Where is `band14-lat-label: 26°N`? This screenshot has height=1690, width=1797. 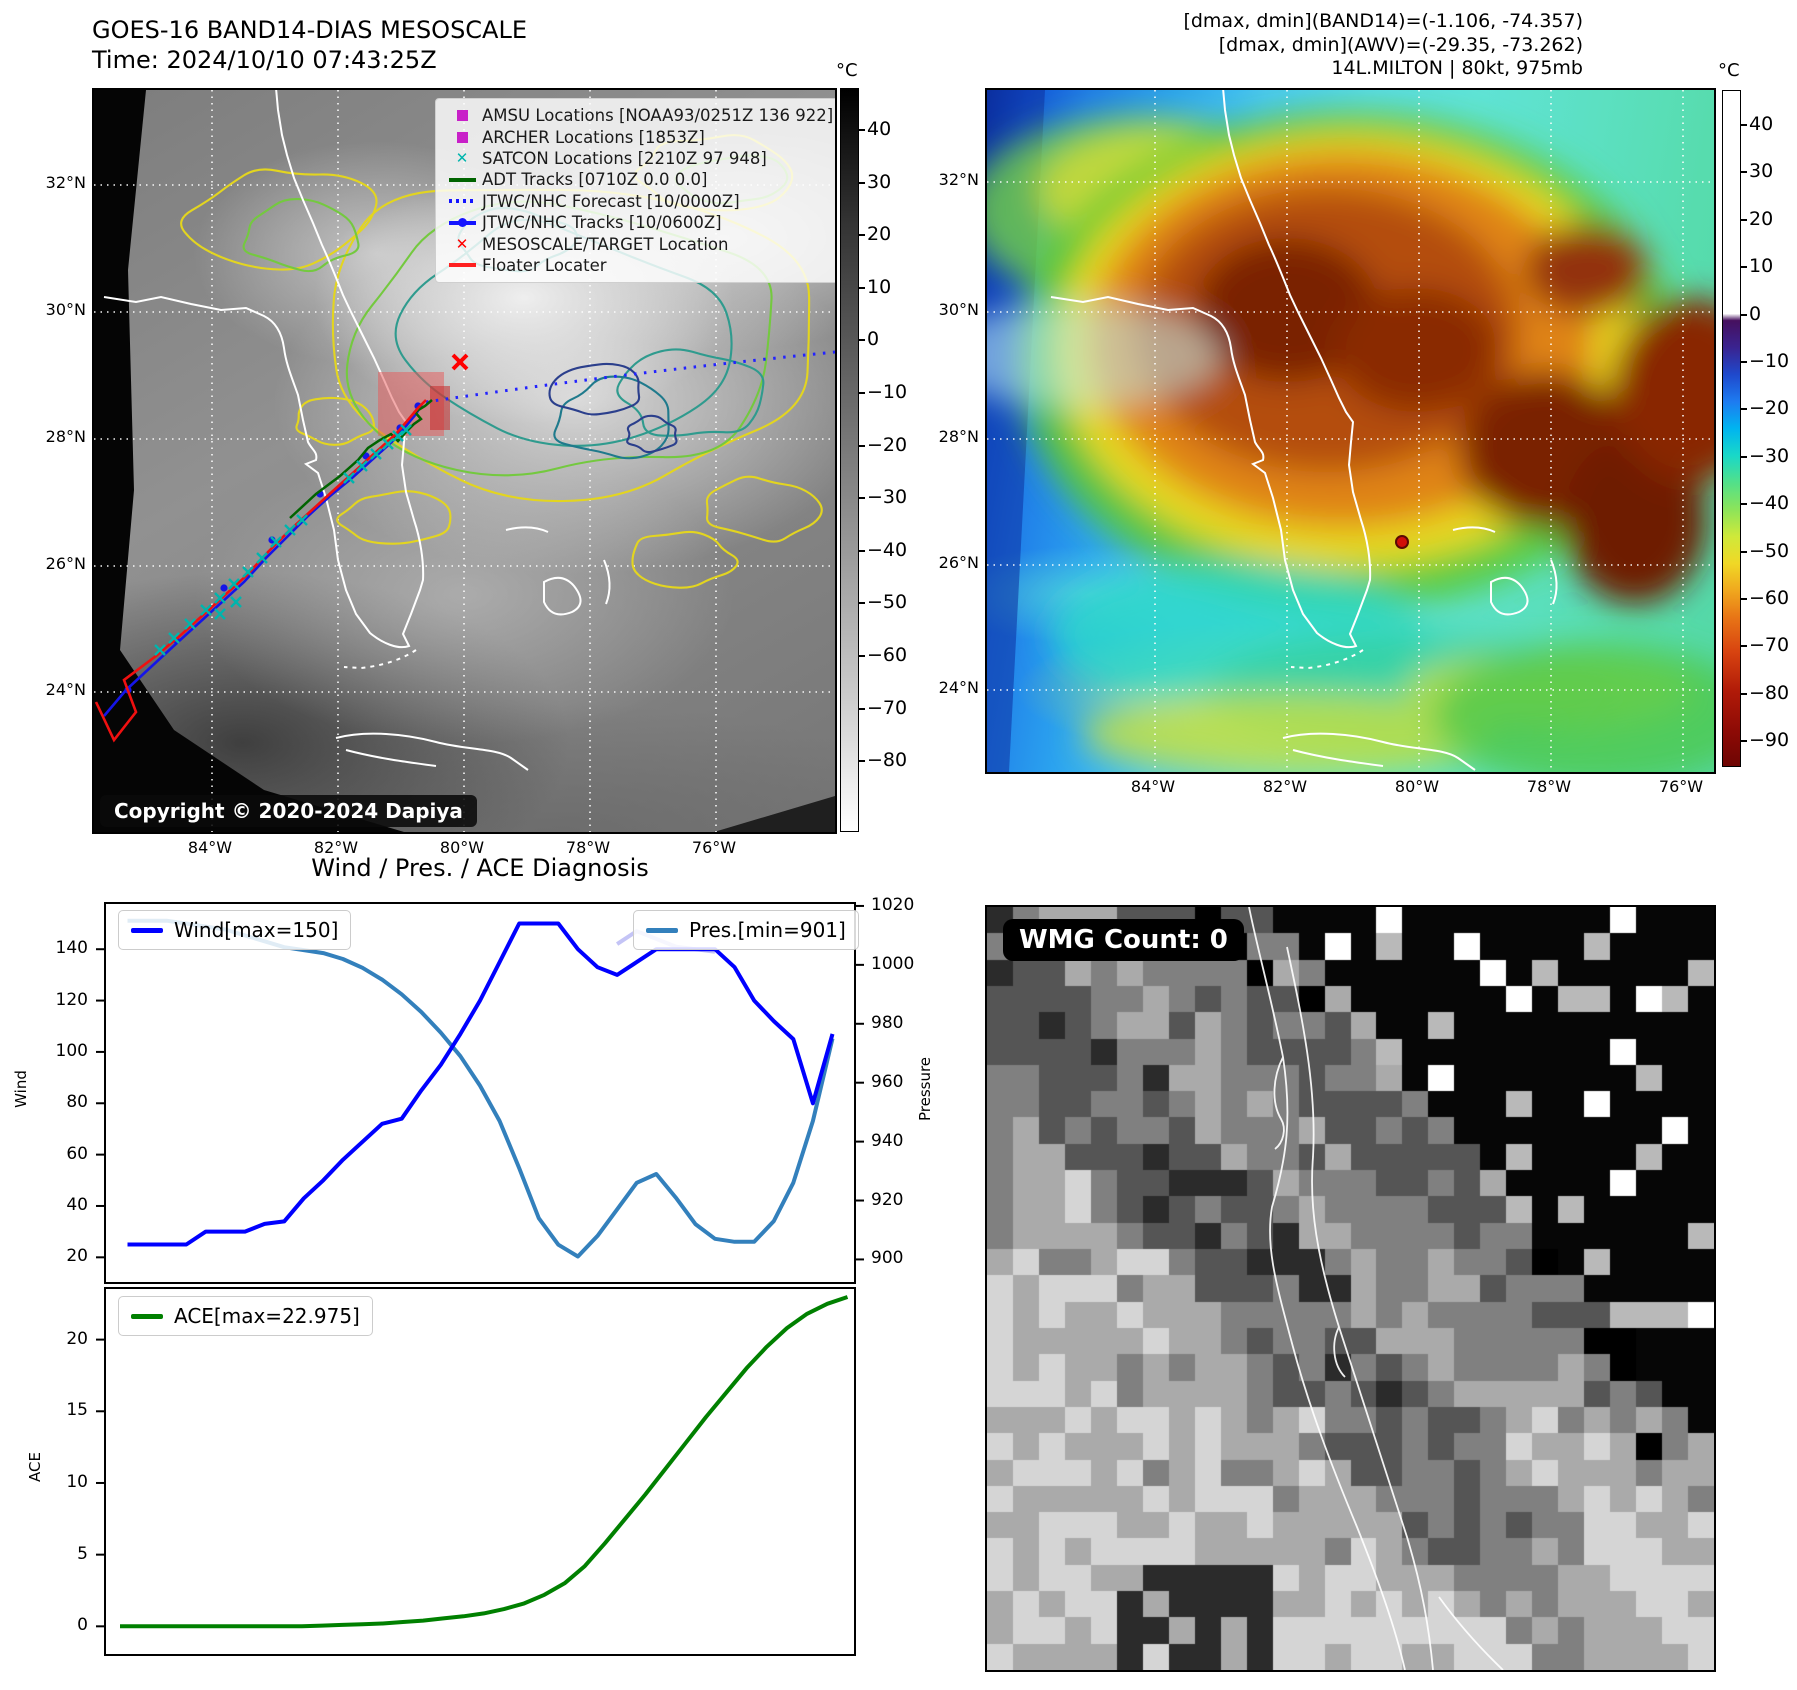
band14-lat-label: 26°N is located at coordinates (65, 563).